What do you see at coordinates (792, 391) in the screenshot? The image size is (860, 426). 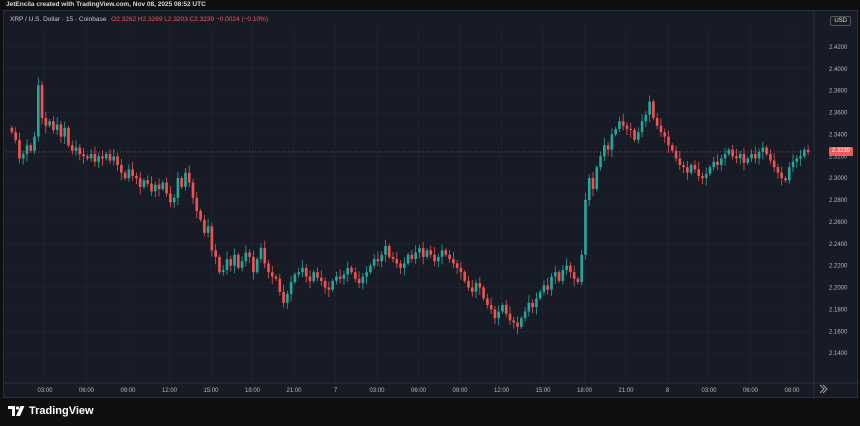 I see `x-tick-label: 08:00` at bounding box center [792, 391].